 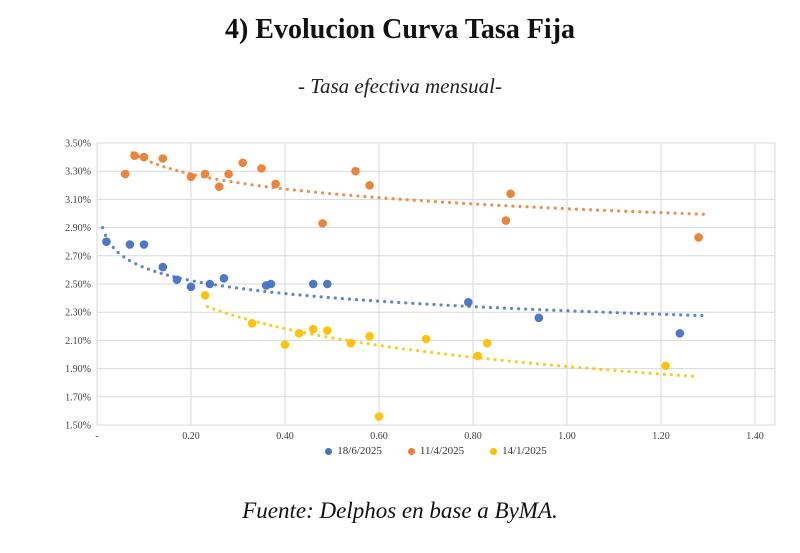 I want to click on y-tick-label: 3.50%, so click(x=78, y=144).